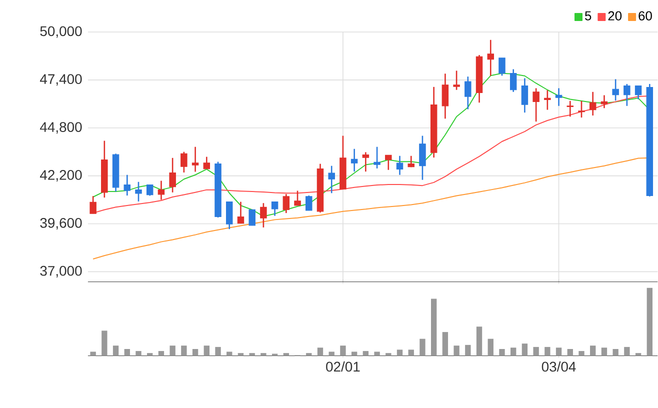 This screenshot has width=658, height=408. I want to click on y-tick-label: 37,000, so click(61, 272).